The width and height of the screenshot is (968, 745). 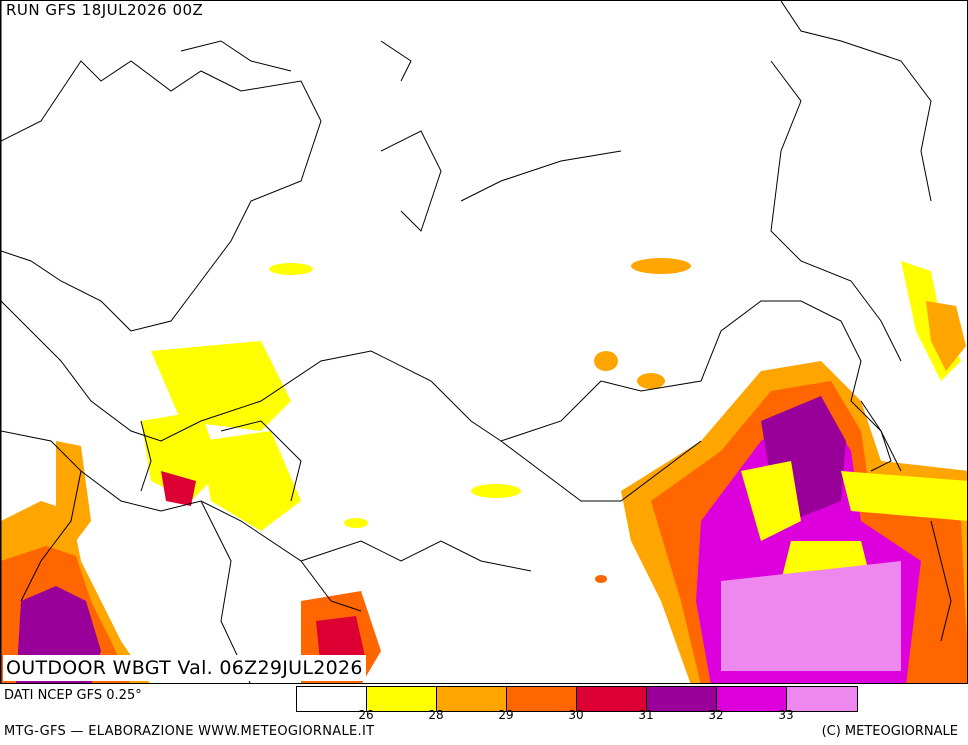 I want to click on legend-tick-label: 26, so click(x=366, y=715).